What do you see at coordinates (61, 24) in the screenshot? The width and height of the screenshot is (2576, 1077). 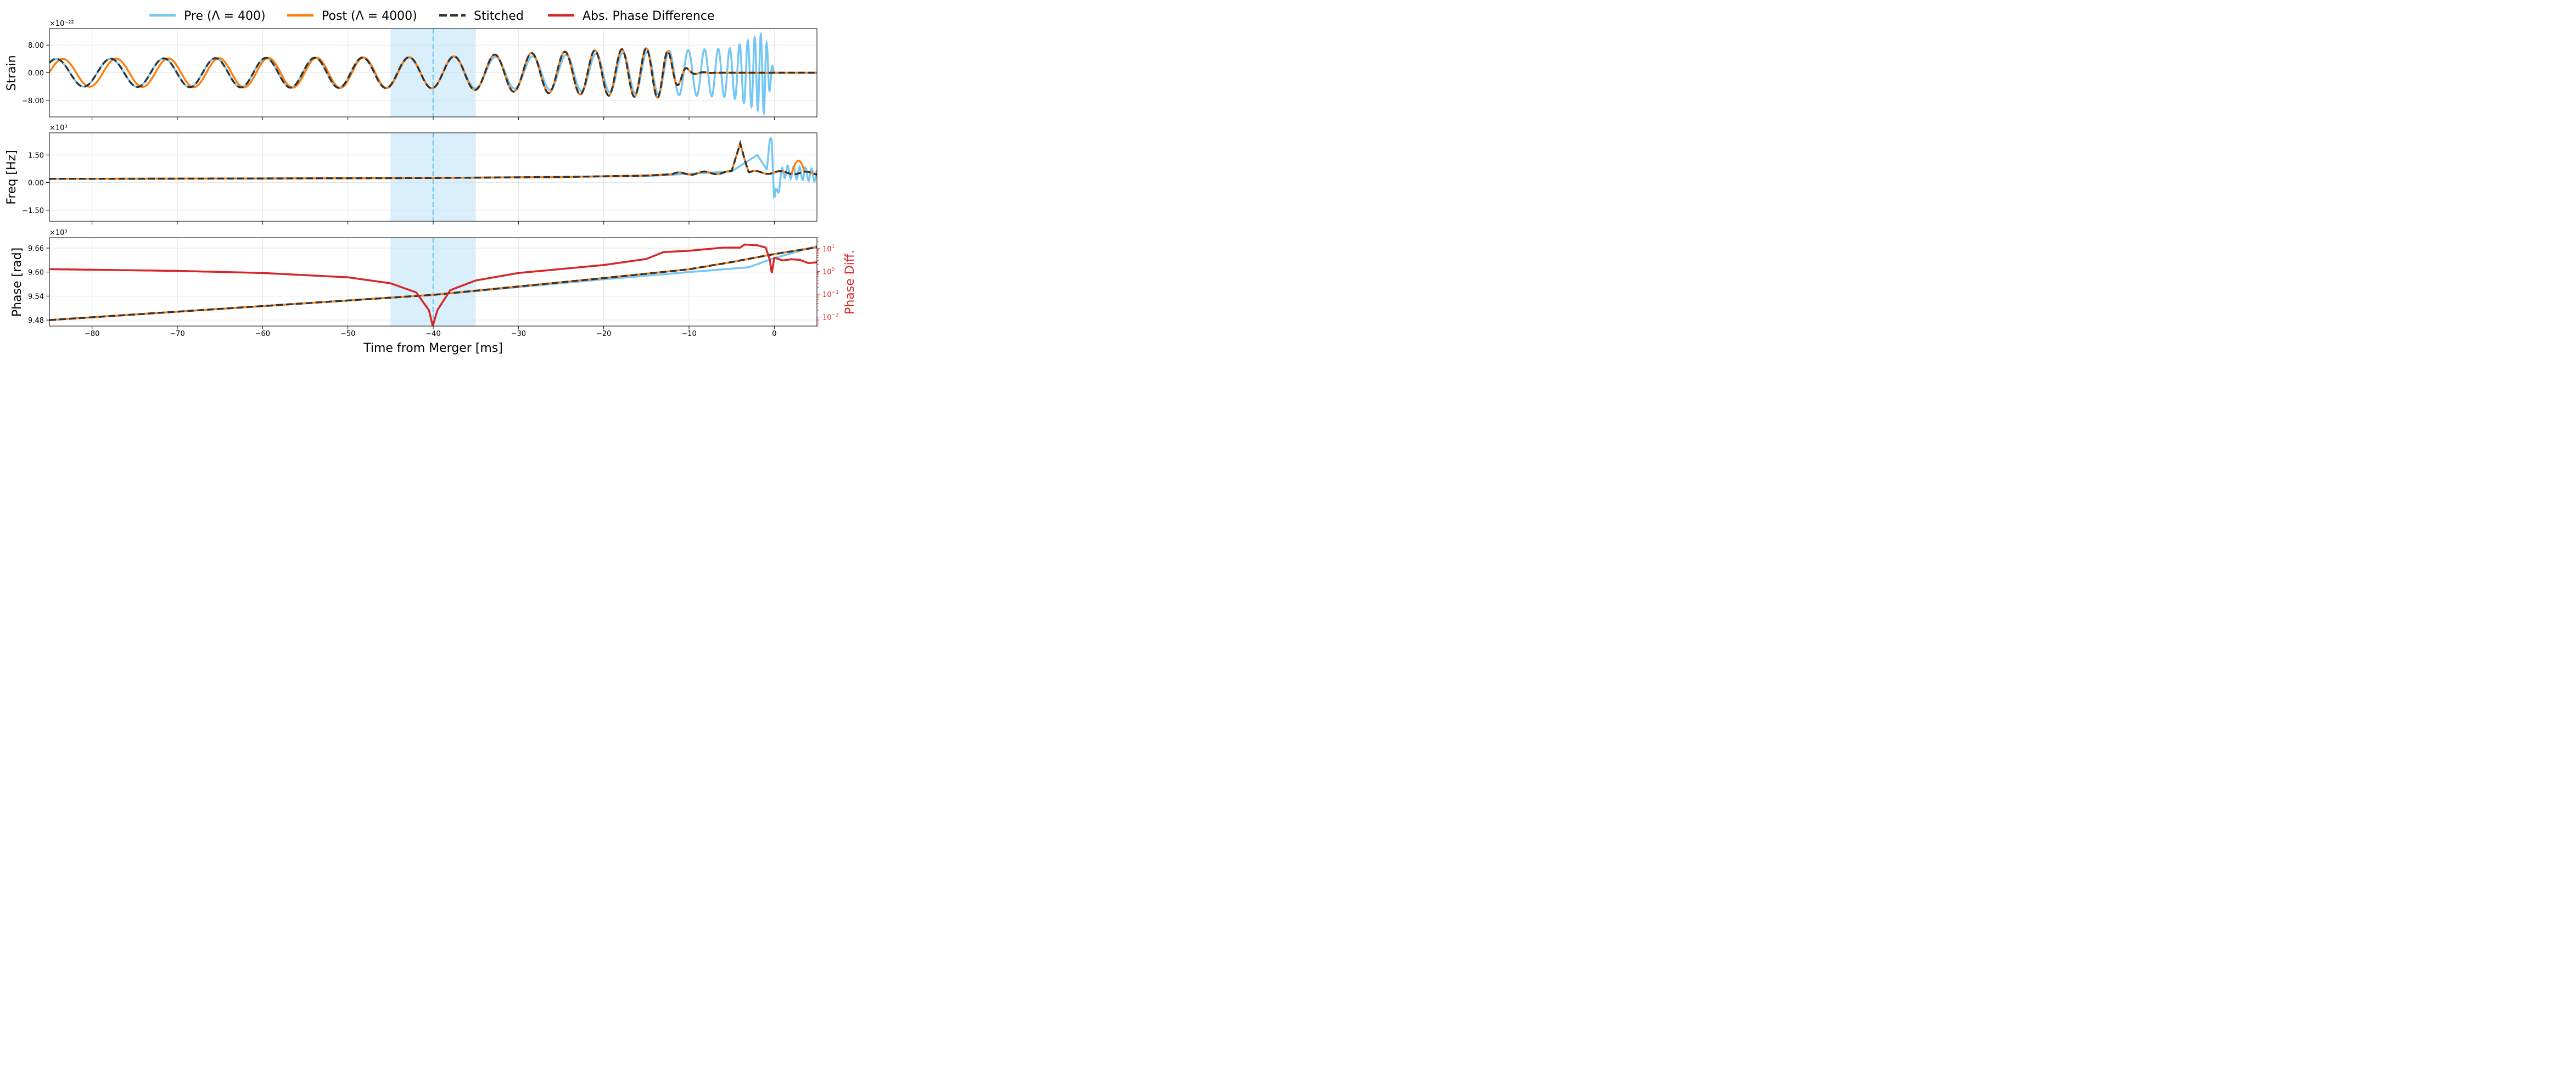 I see `strain-exponent: ×10⁻²²` at bounding box center [61, 24].